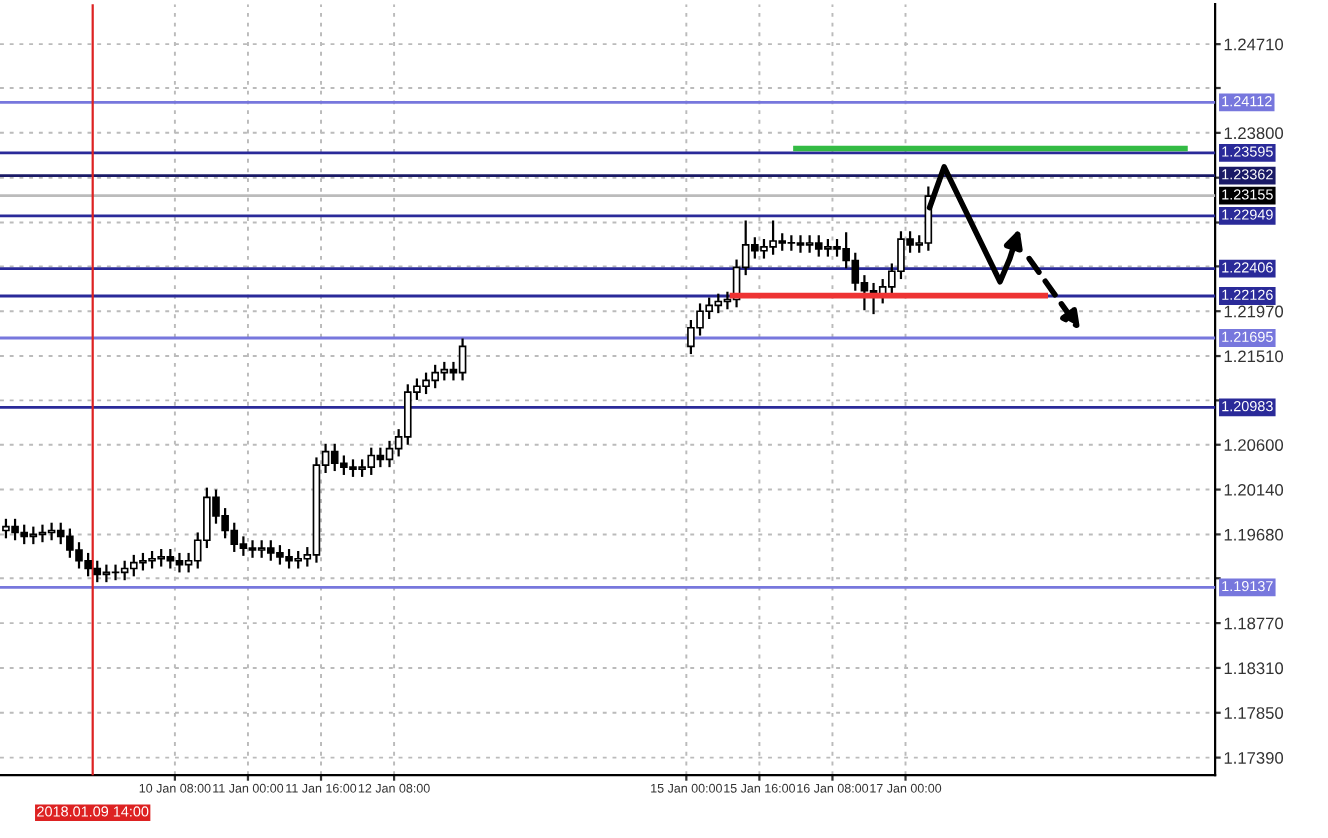  What do you see at coordinates (1254, 133) in the screenshot?
I see `y-tick-label: 1.23800` at bounding box center [1254, 133].